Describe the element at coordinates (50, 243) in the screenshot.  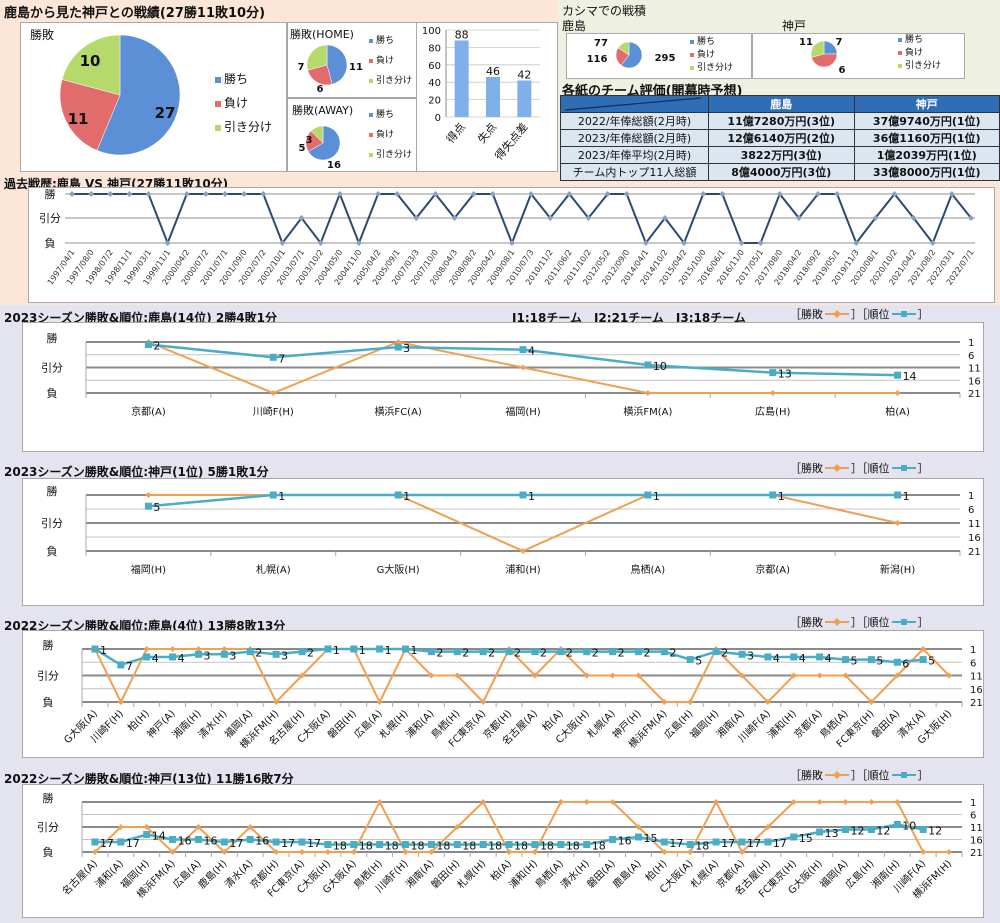
I see `y-axis-label: 負` at that location.